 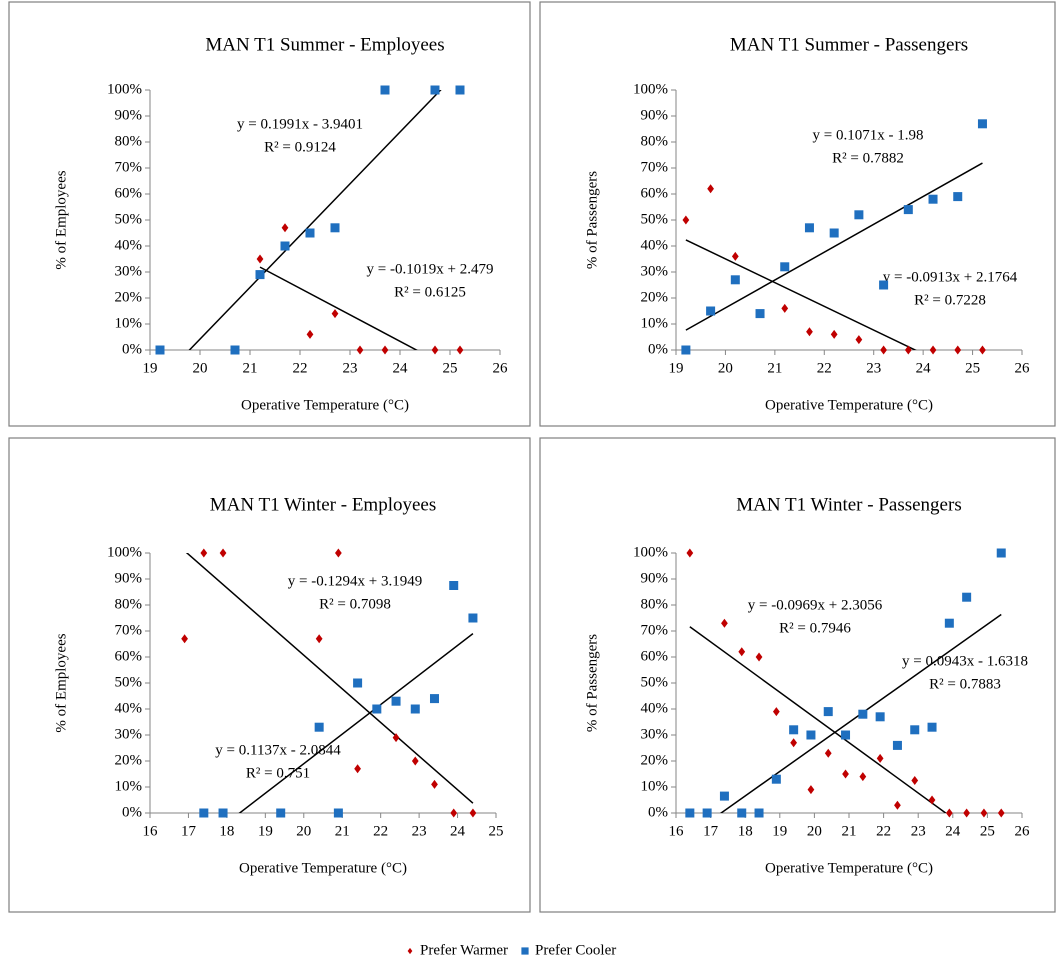 I want to click on x-tick-label: 18, so click(x=745, y=831).